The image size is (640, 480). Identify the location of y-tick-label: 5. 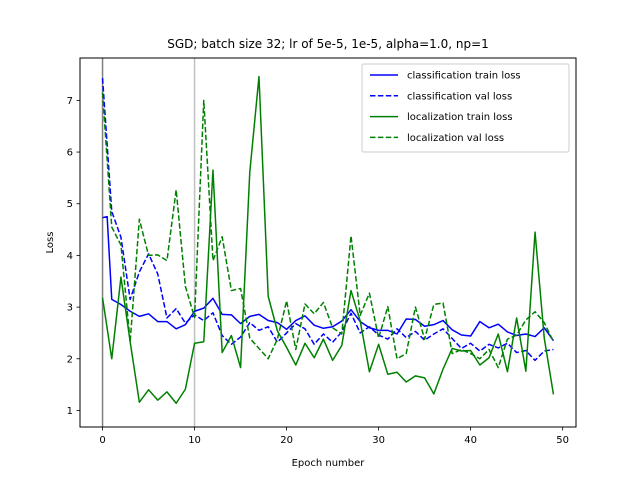
(70, 204).